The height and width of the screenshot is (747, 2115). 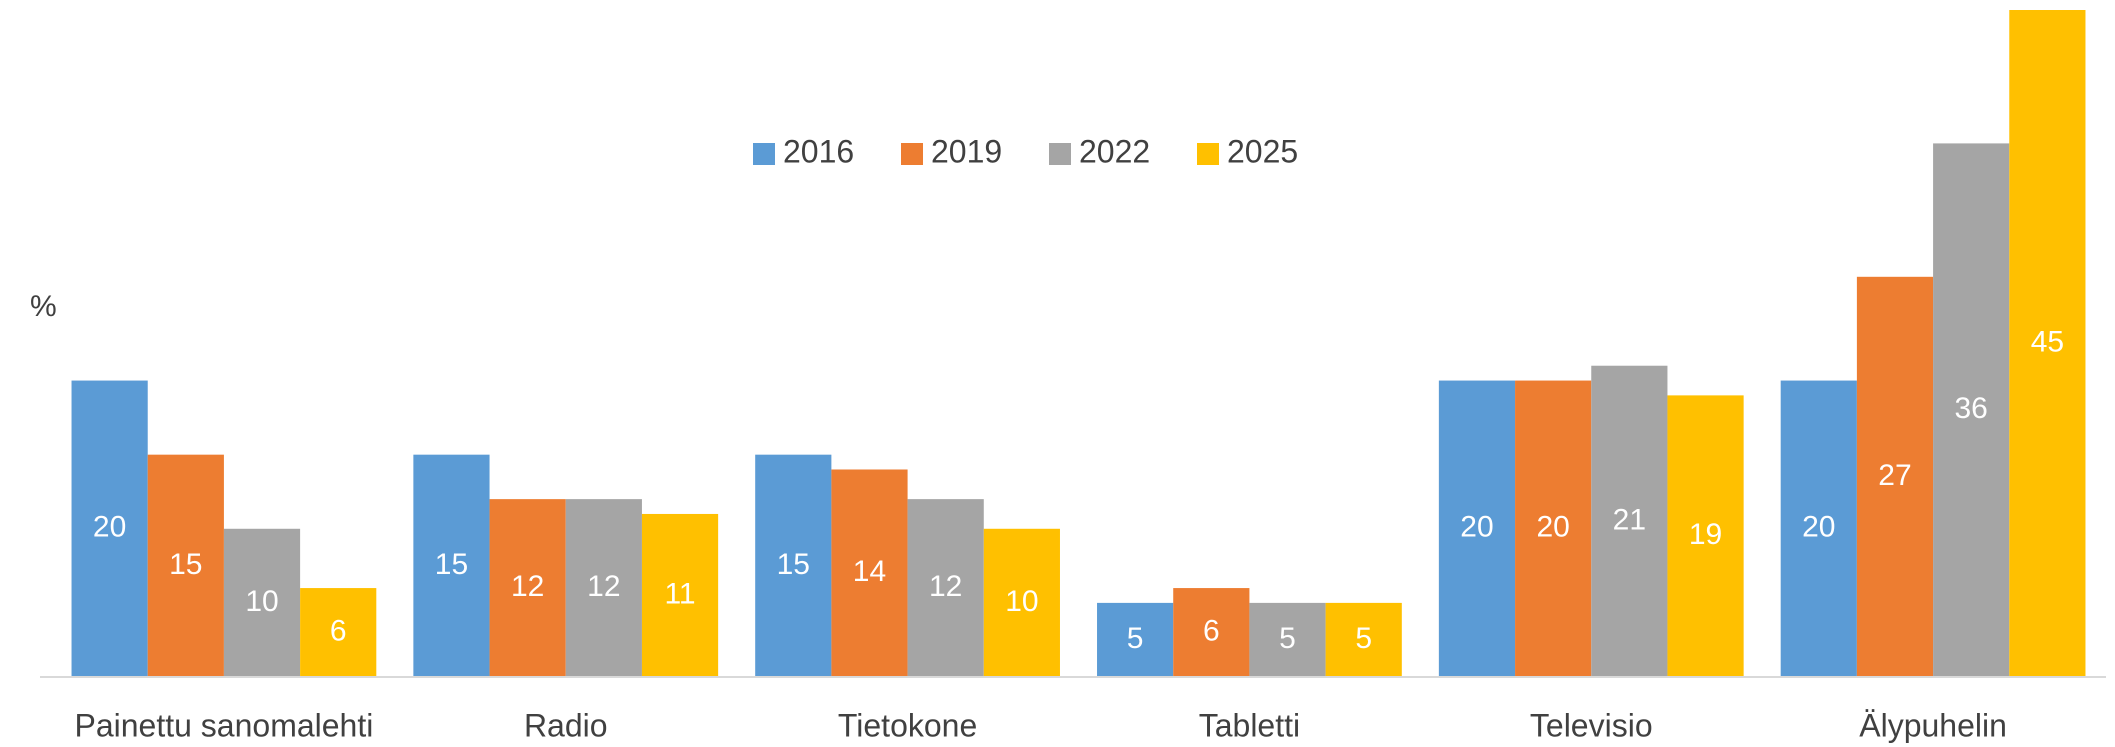 I want to click on data-label: 11, so click(x=679, y=593).